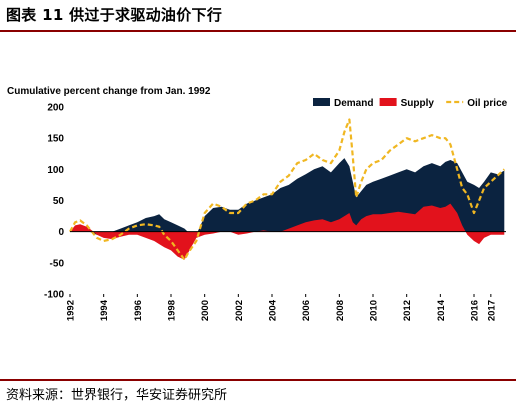 This screenshot has height=409, width=516. What do you see at coordinates (407, 310) in the screenshot?
I see `x-tick-label: 2012` at bounding box center [407, 310].